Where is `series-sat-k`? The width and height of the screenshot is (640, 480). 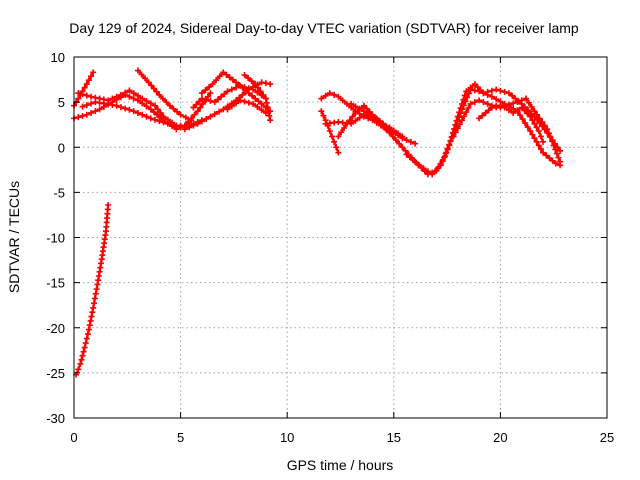 series-sat-k is located at coordinates (92, 290).